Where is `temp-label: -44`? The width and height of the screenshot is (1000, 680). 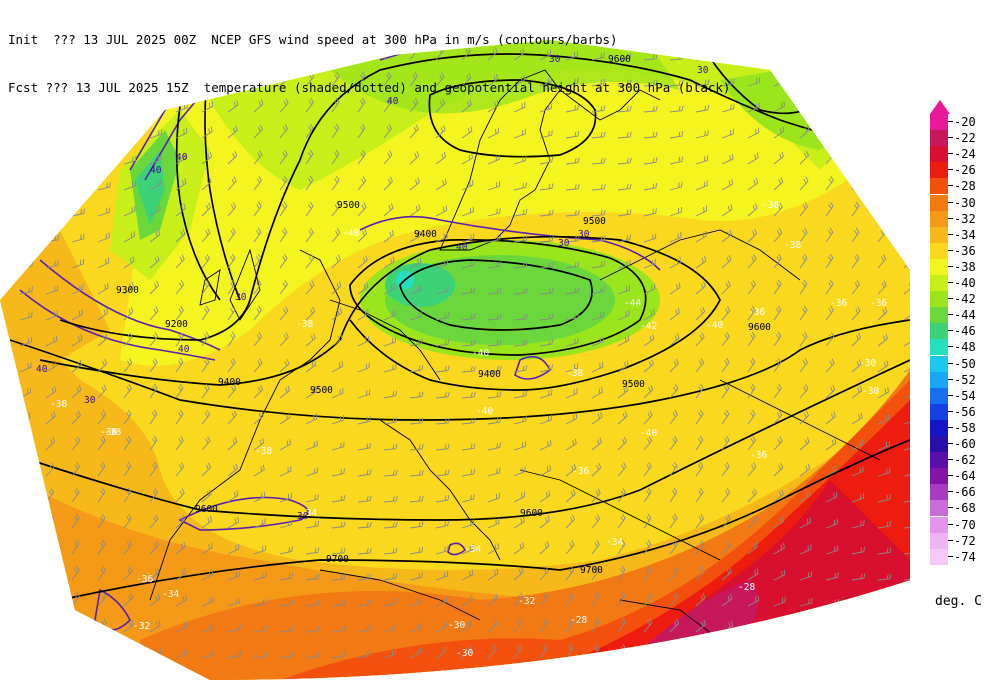
temp-label: -44 is located at coordinates (632, 303).